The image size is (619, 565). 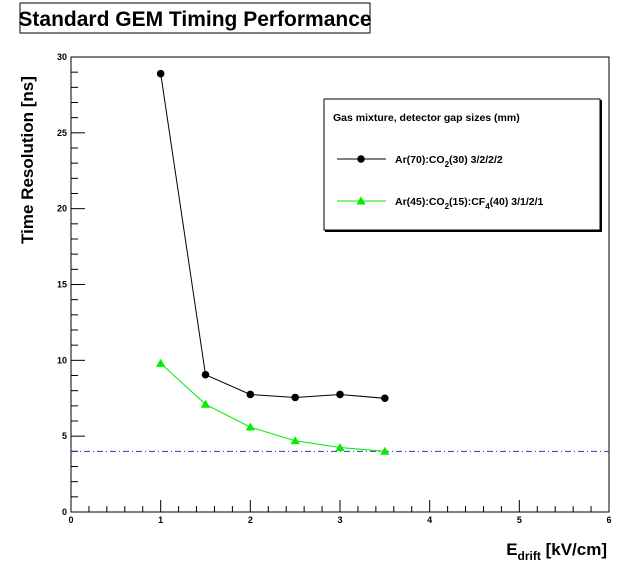 What do you see at coordinates (429, 520) in the screenshot?
I see `x-tick-label: 4` at bounding box center [429, 520].